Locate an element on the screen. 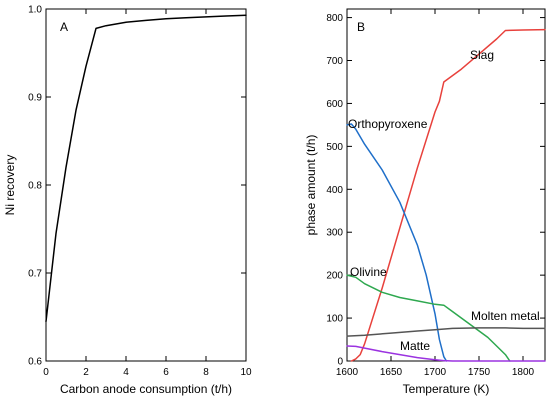 Image resolution: width=550 pixels, height=400 pixels. y-tick-label-b-0: 0 is located at coordinates (340, 362).